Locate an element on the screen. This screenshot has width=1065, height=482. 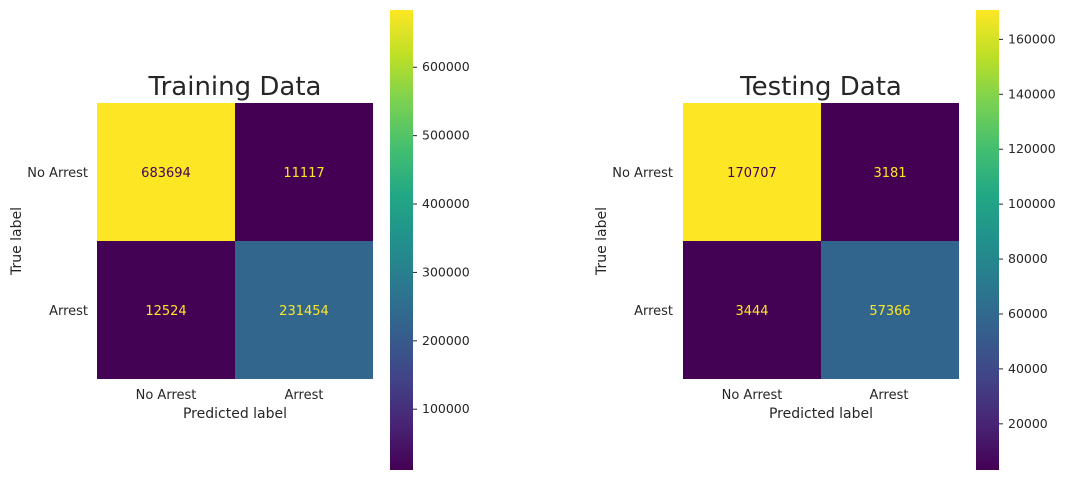
training-ylabel: True label is located at coordinates (17, 241).